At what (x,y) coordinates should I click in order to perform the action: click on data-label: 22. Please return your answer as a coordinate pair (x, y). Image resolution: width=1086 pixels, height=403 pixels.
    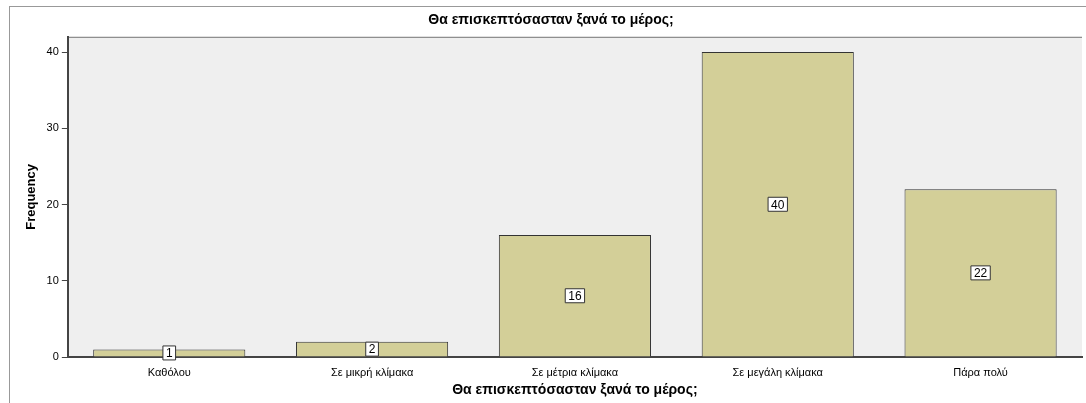
    Looking at the image, I should click on (980, 273).